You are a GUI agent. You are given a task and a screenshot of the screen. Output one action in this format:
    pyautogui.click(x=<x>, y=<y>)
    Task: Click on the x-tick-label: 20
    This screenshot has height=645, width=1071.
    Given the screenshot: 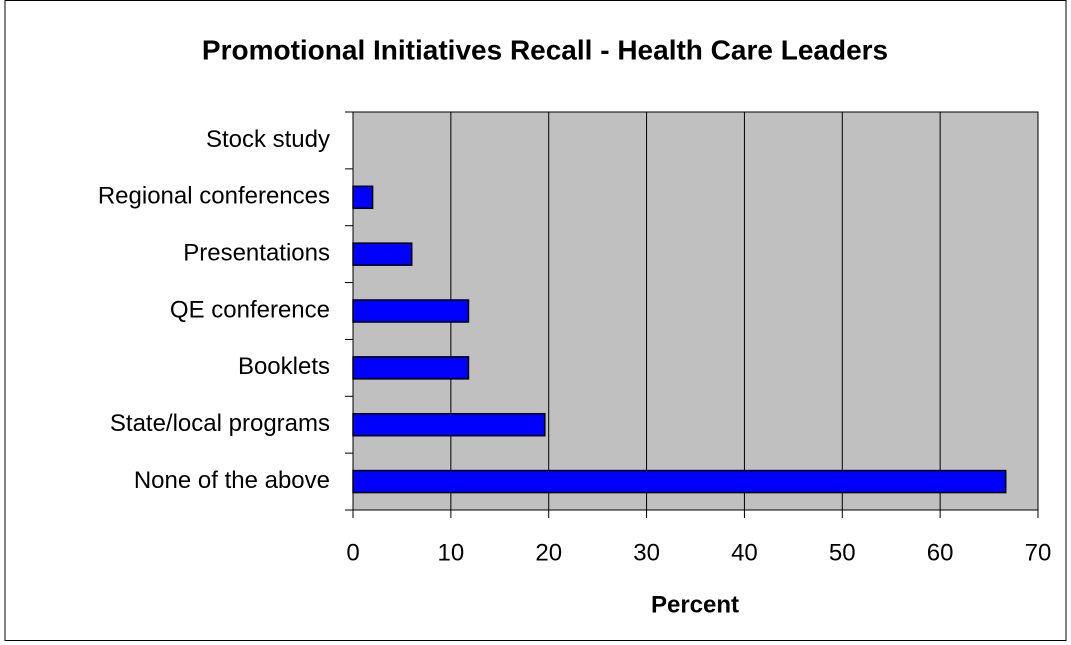 What is the action you would take?
    pyautogui.click(x=548, y=552)
    